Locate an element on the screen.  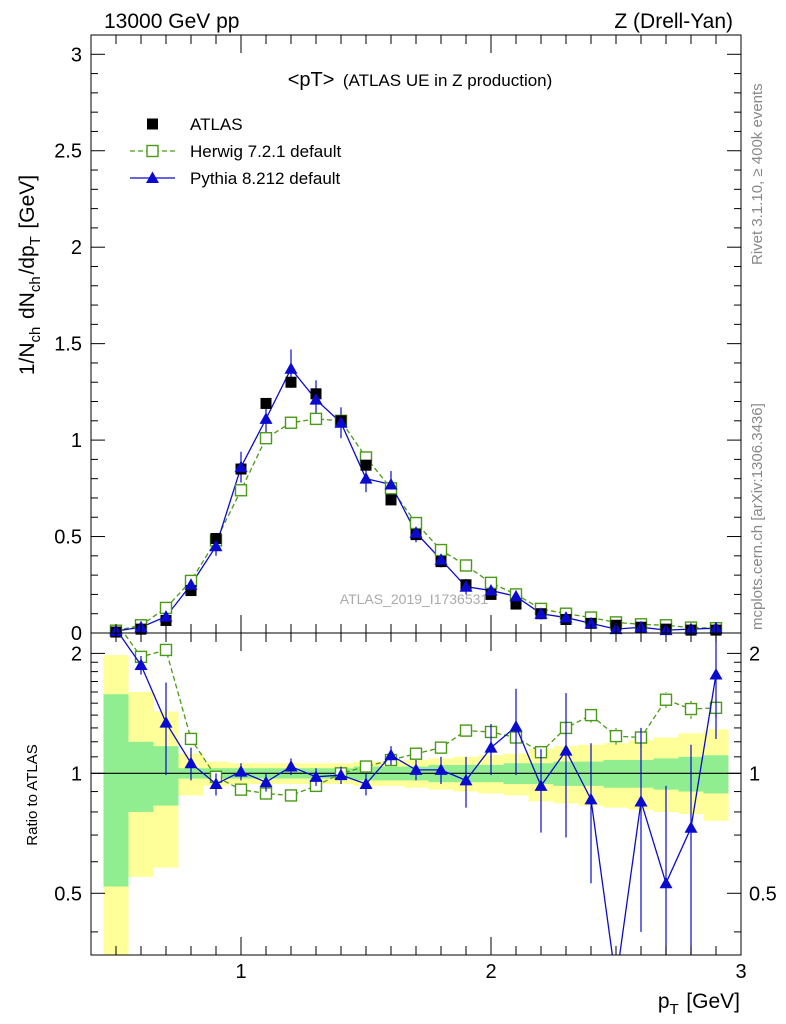
legend-label: ATLAS is located at coordinates (216, 124).